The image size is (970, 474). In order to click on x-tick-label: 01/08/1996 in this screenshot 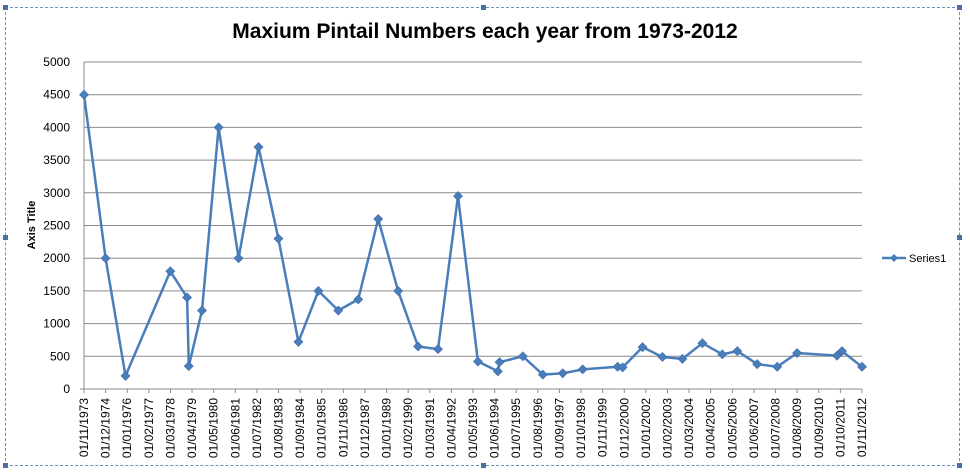, I will do `click(538, 428)`.